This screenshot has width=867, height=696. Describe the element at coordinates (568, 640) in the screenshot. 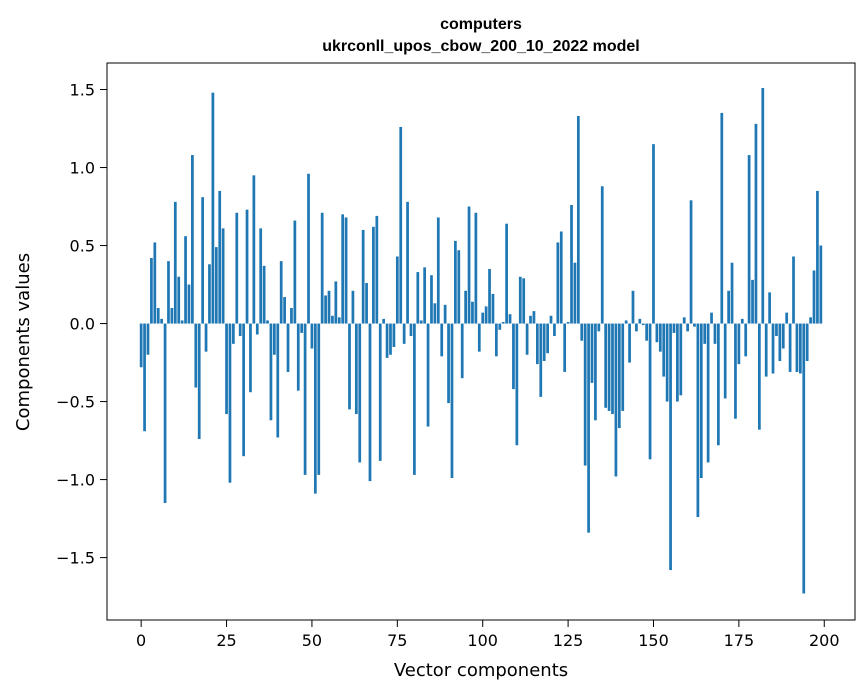

I see `x-tick-label: 125` at that location.